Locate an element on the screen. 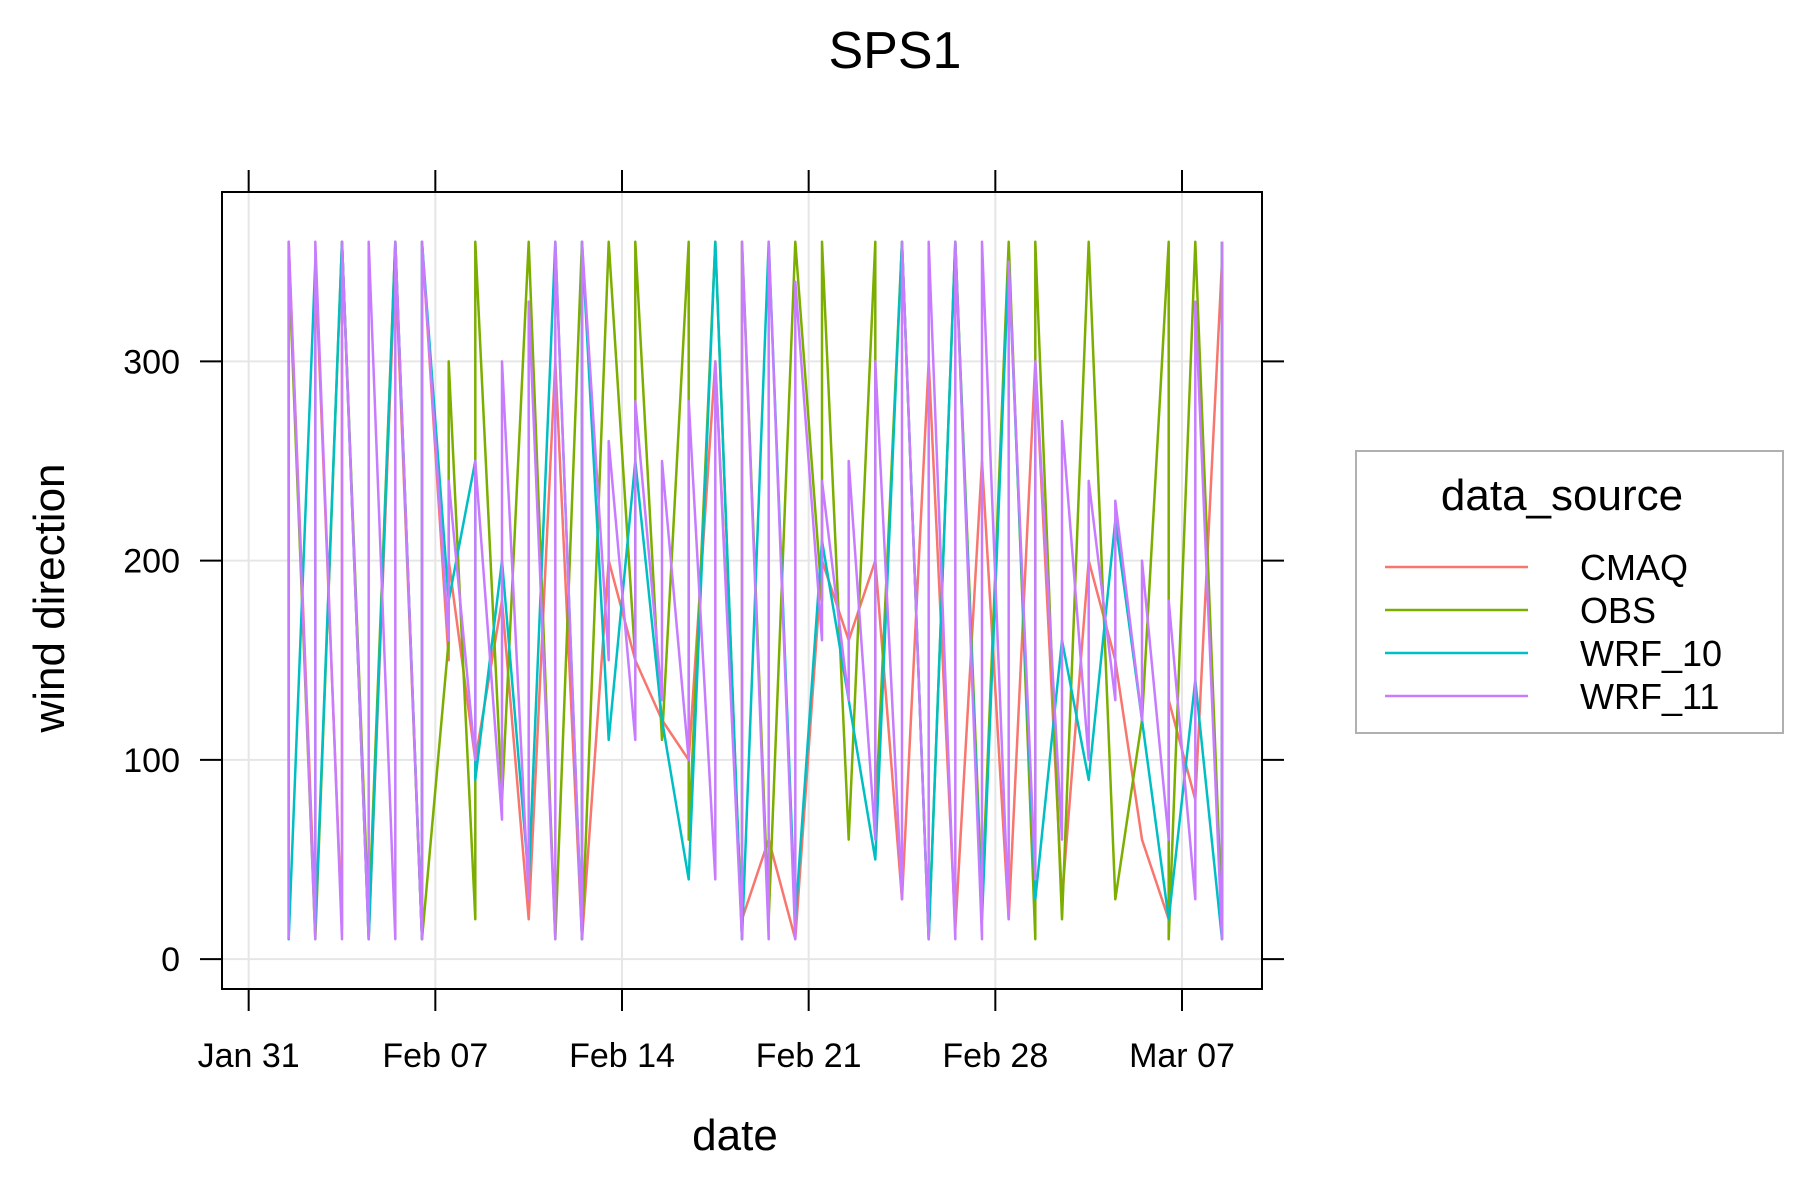  y-tick-label: 300 is located at coordinates (151, 362).